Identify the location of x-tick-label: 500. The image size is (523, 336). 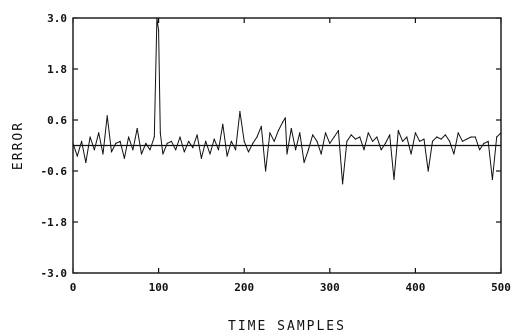
(501, 287).